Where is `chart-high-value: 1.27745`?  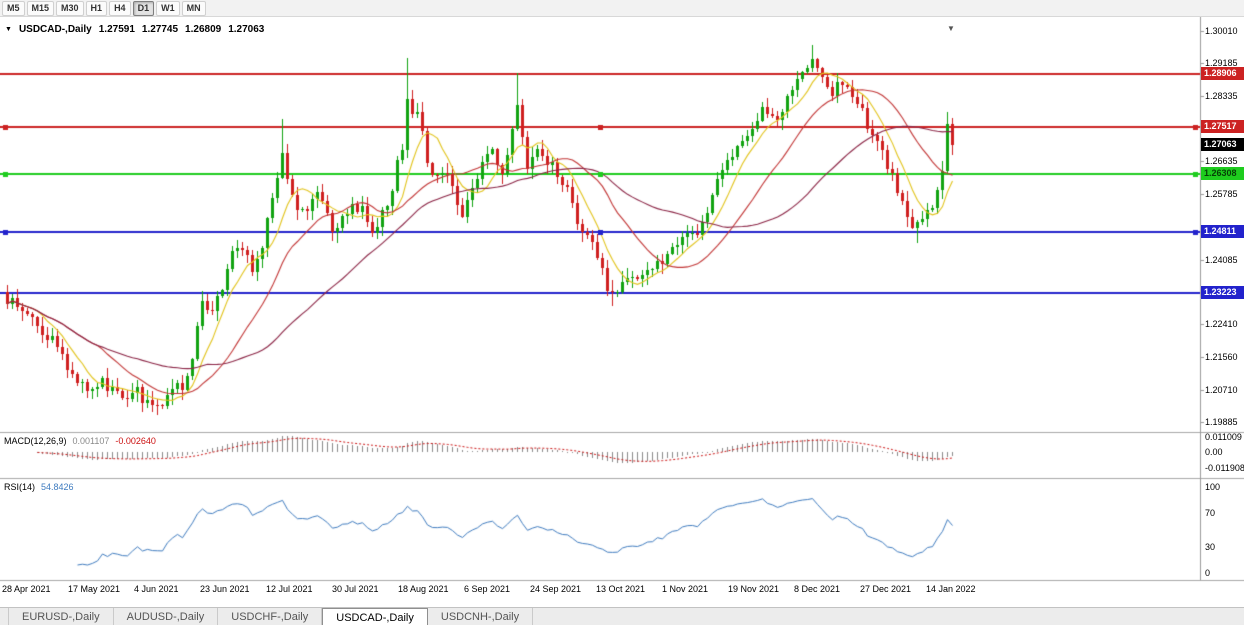
chart-high-value: 1.27745 is located at coordinates (160, 29).